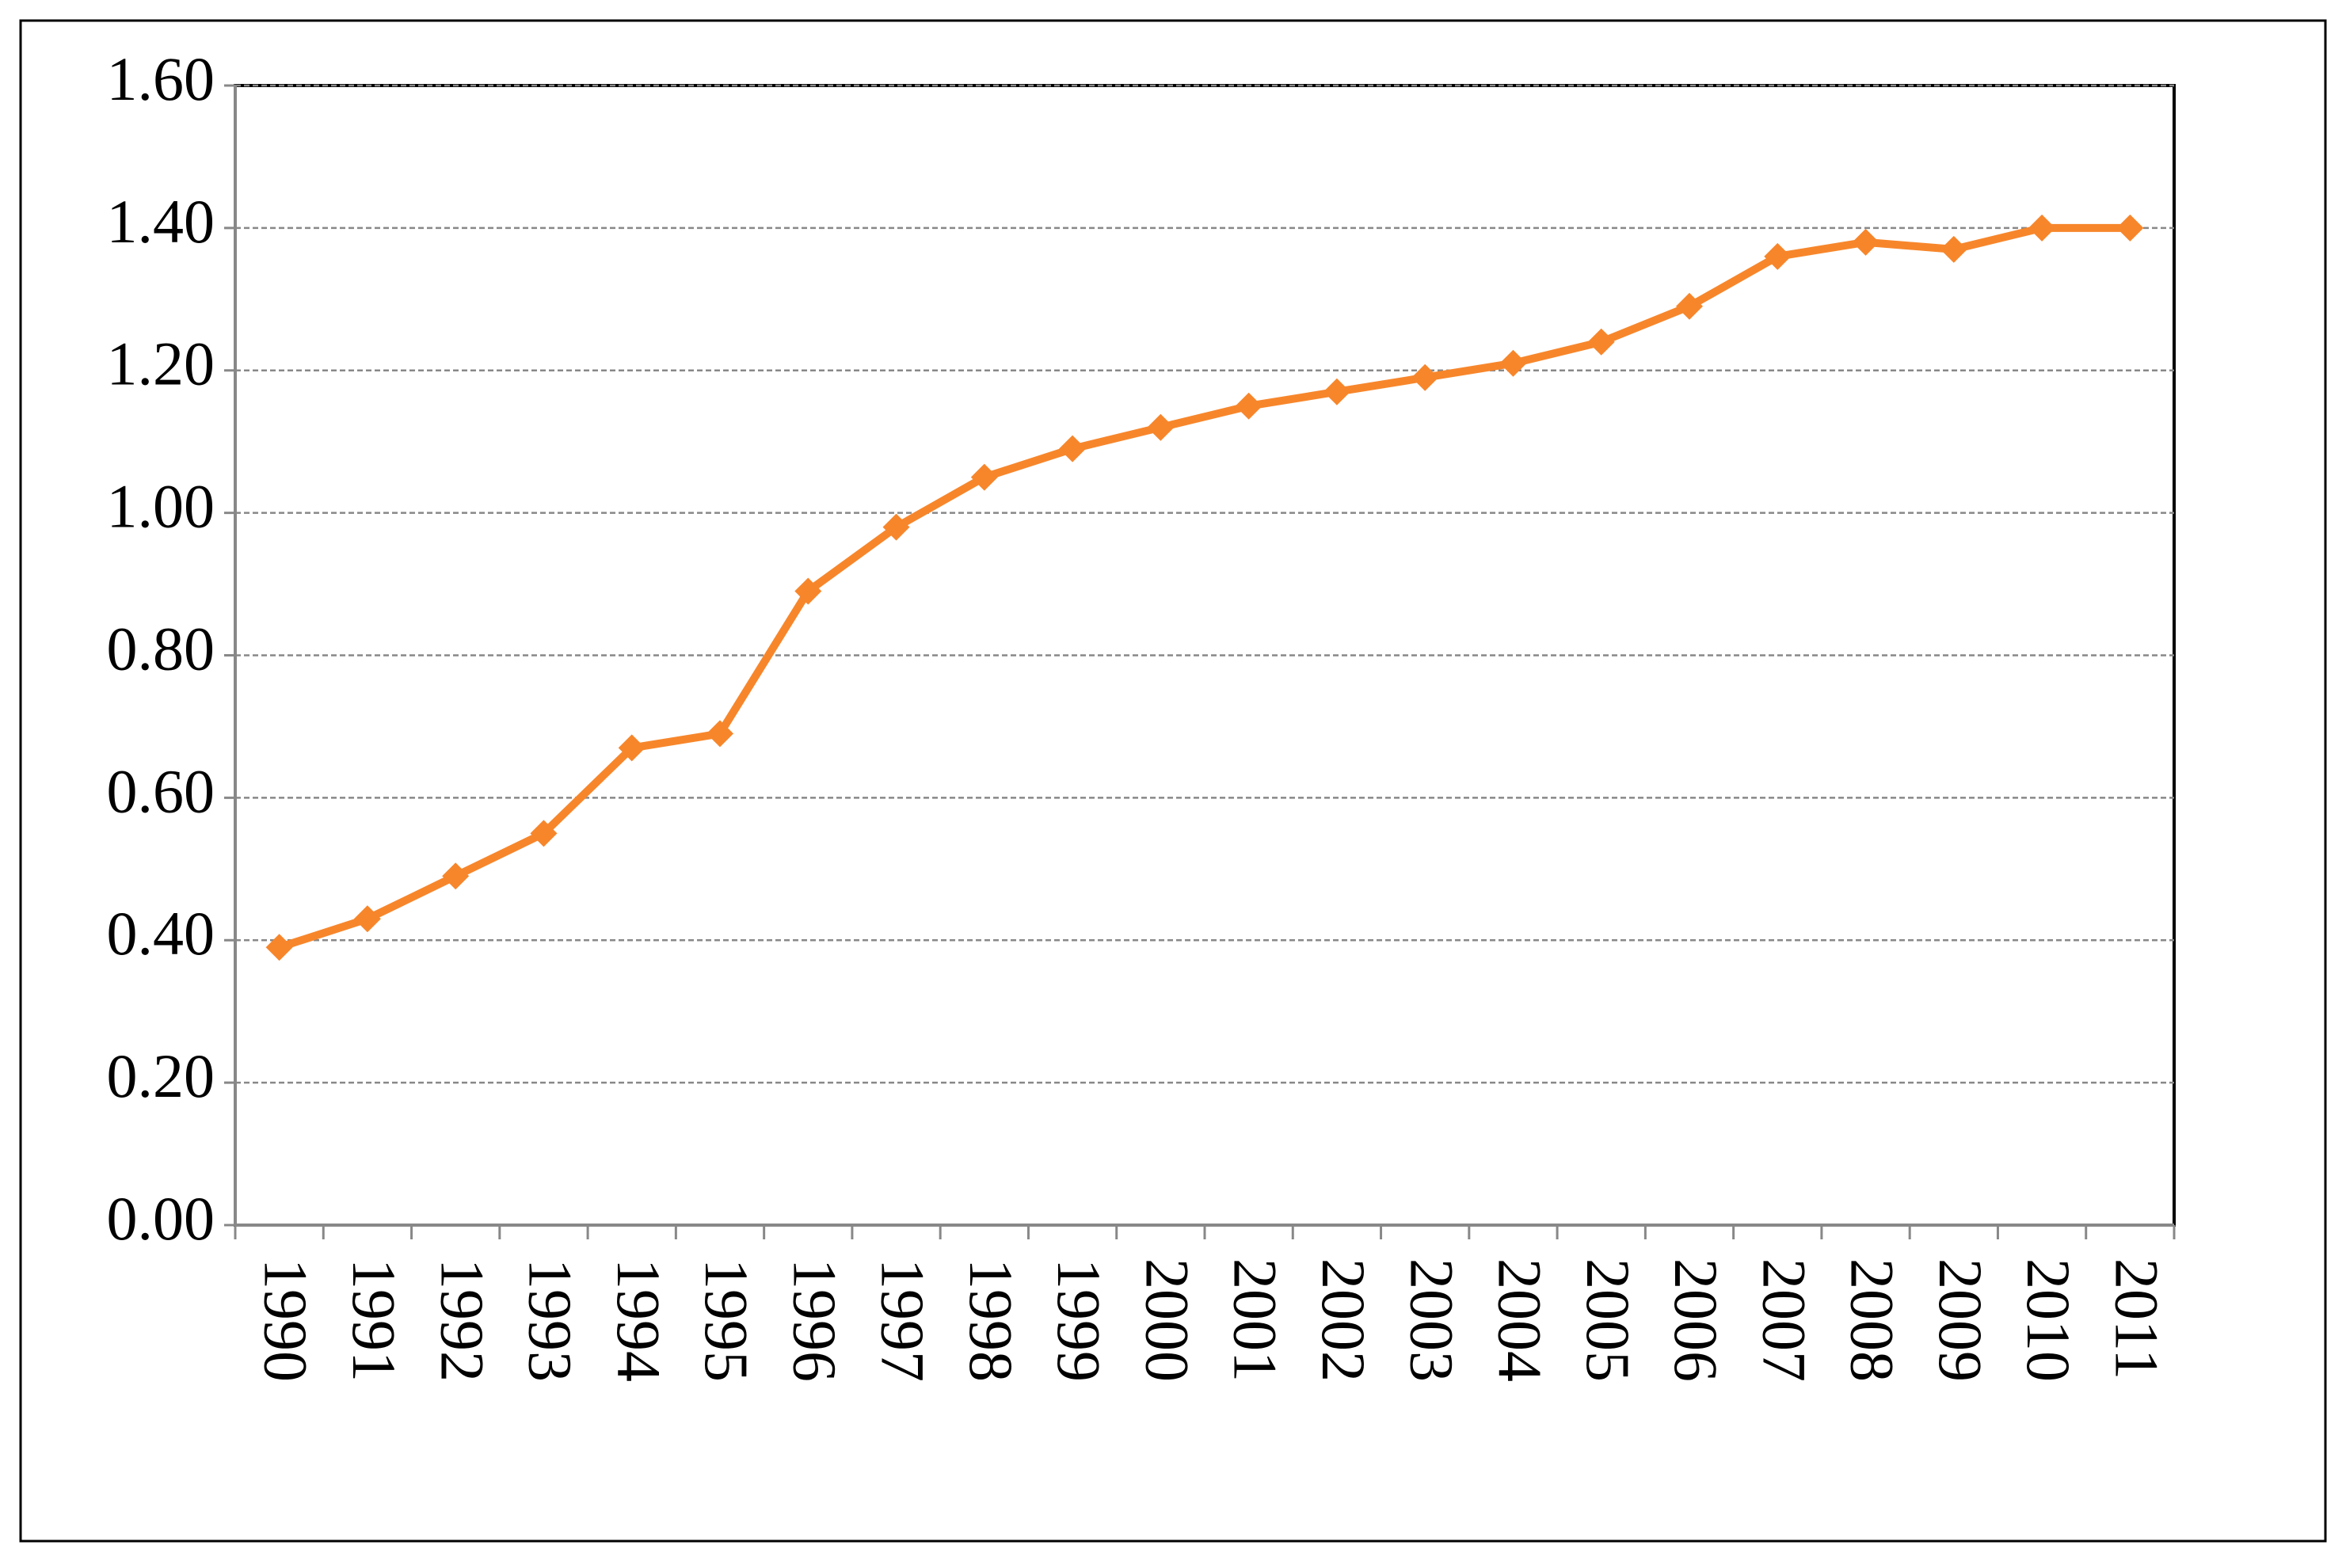 The width and height of the screenshot is (2346, 1568). What do you see at coordinates (1343, 1320) in the screenshot?
I see `x-tick-label: 2002` at bounding box center [1343, 1320].